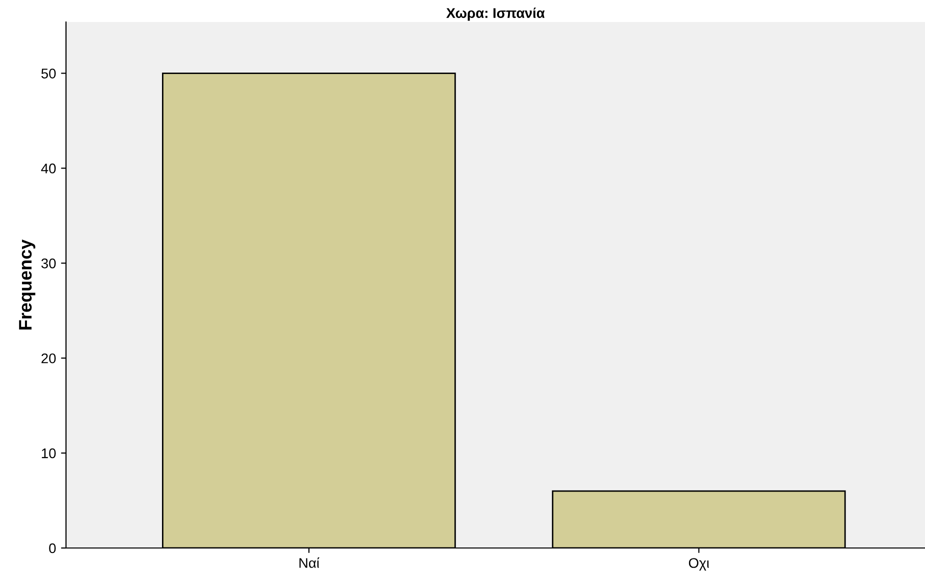 Image resolution: width=925 pixels, height=579 pixels. I want to click on y-tick-label: 50, so click(48, 73).